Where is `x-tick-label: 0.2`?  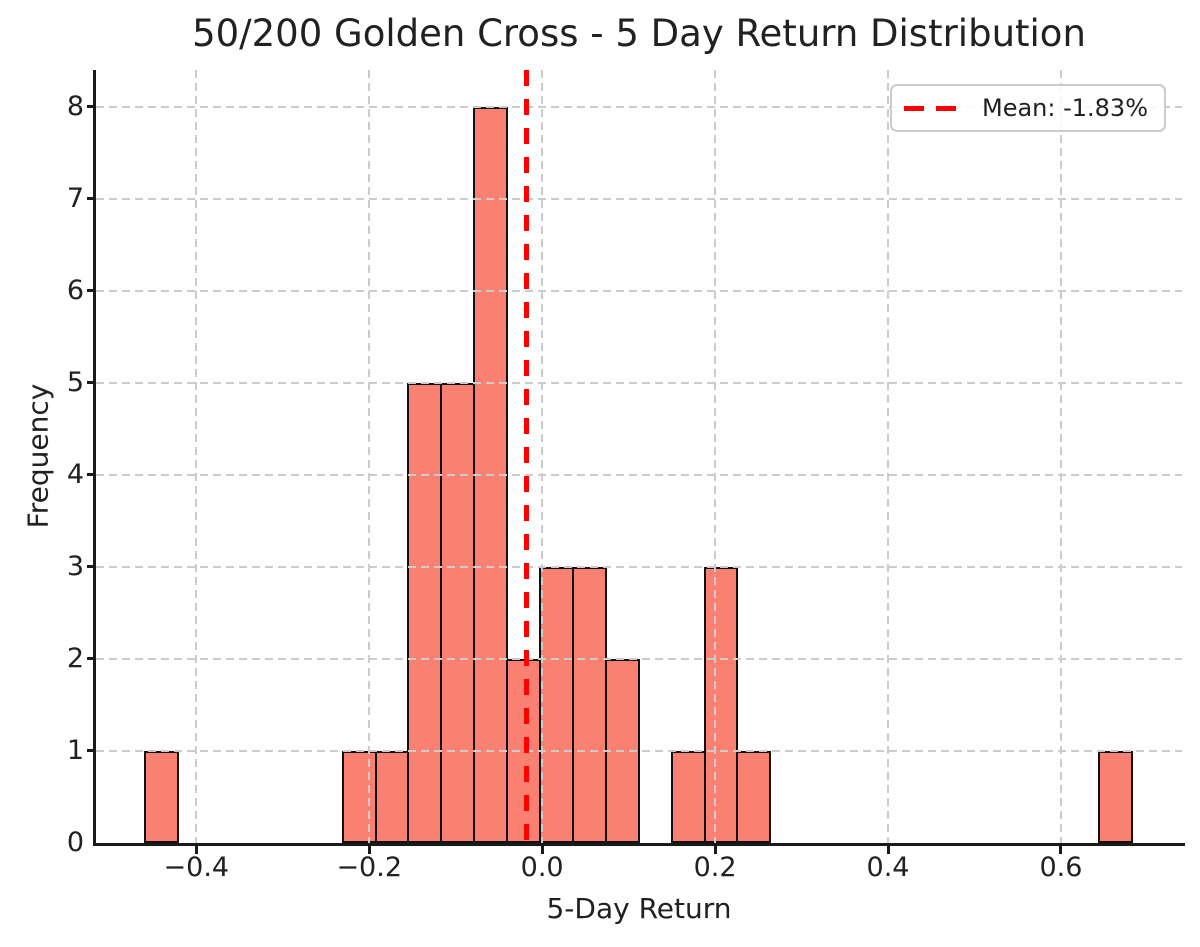
x-tick-label: 0.2 is located at coordinates (715, 867).